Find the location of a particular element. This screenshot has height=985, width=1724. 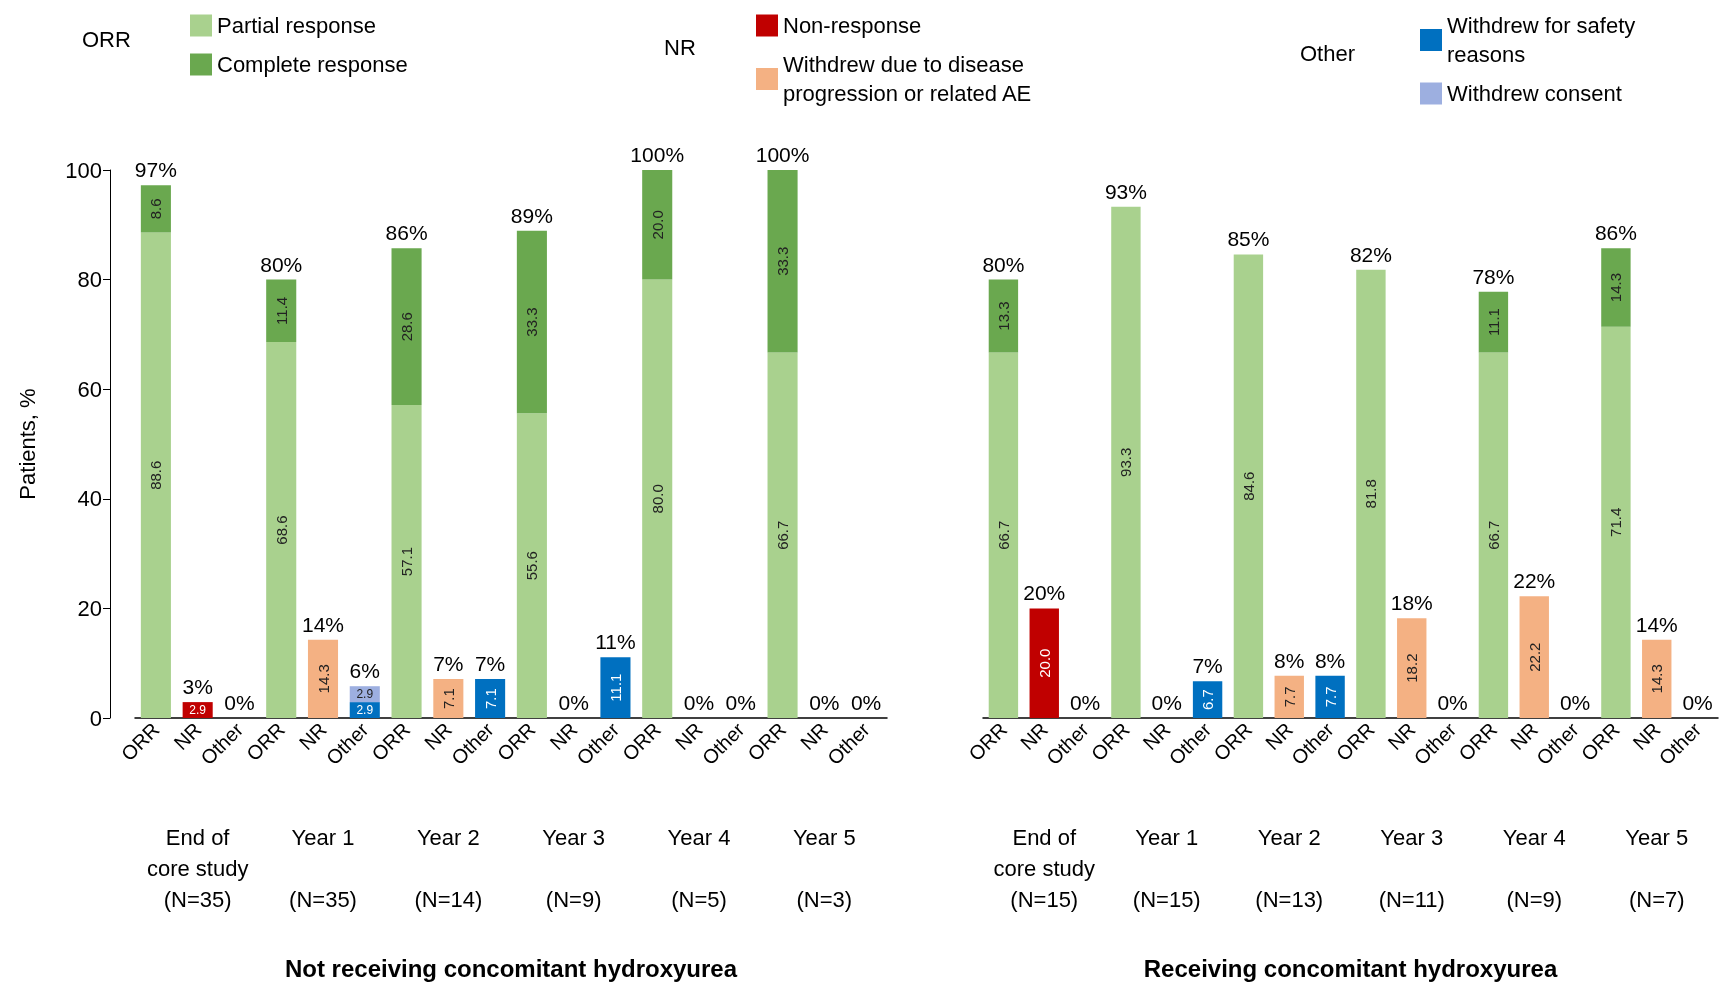

data-label: 88.6 is located at coordinates (156, 475).